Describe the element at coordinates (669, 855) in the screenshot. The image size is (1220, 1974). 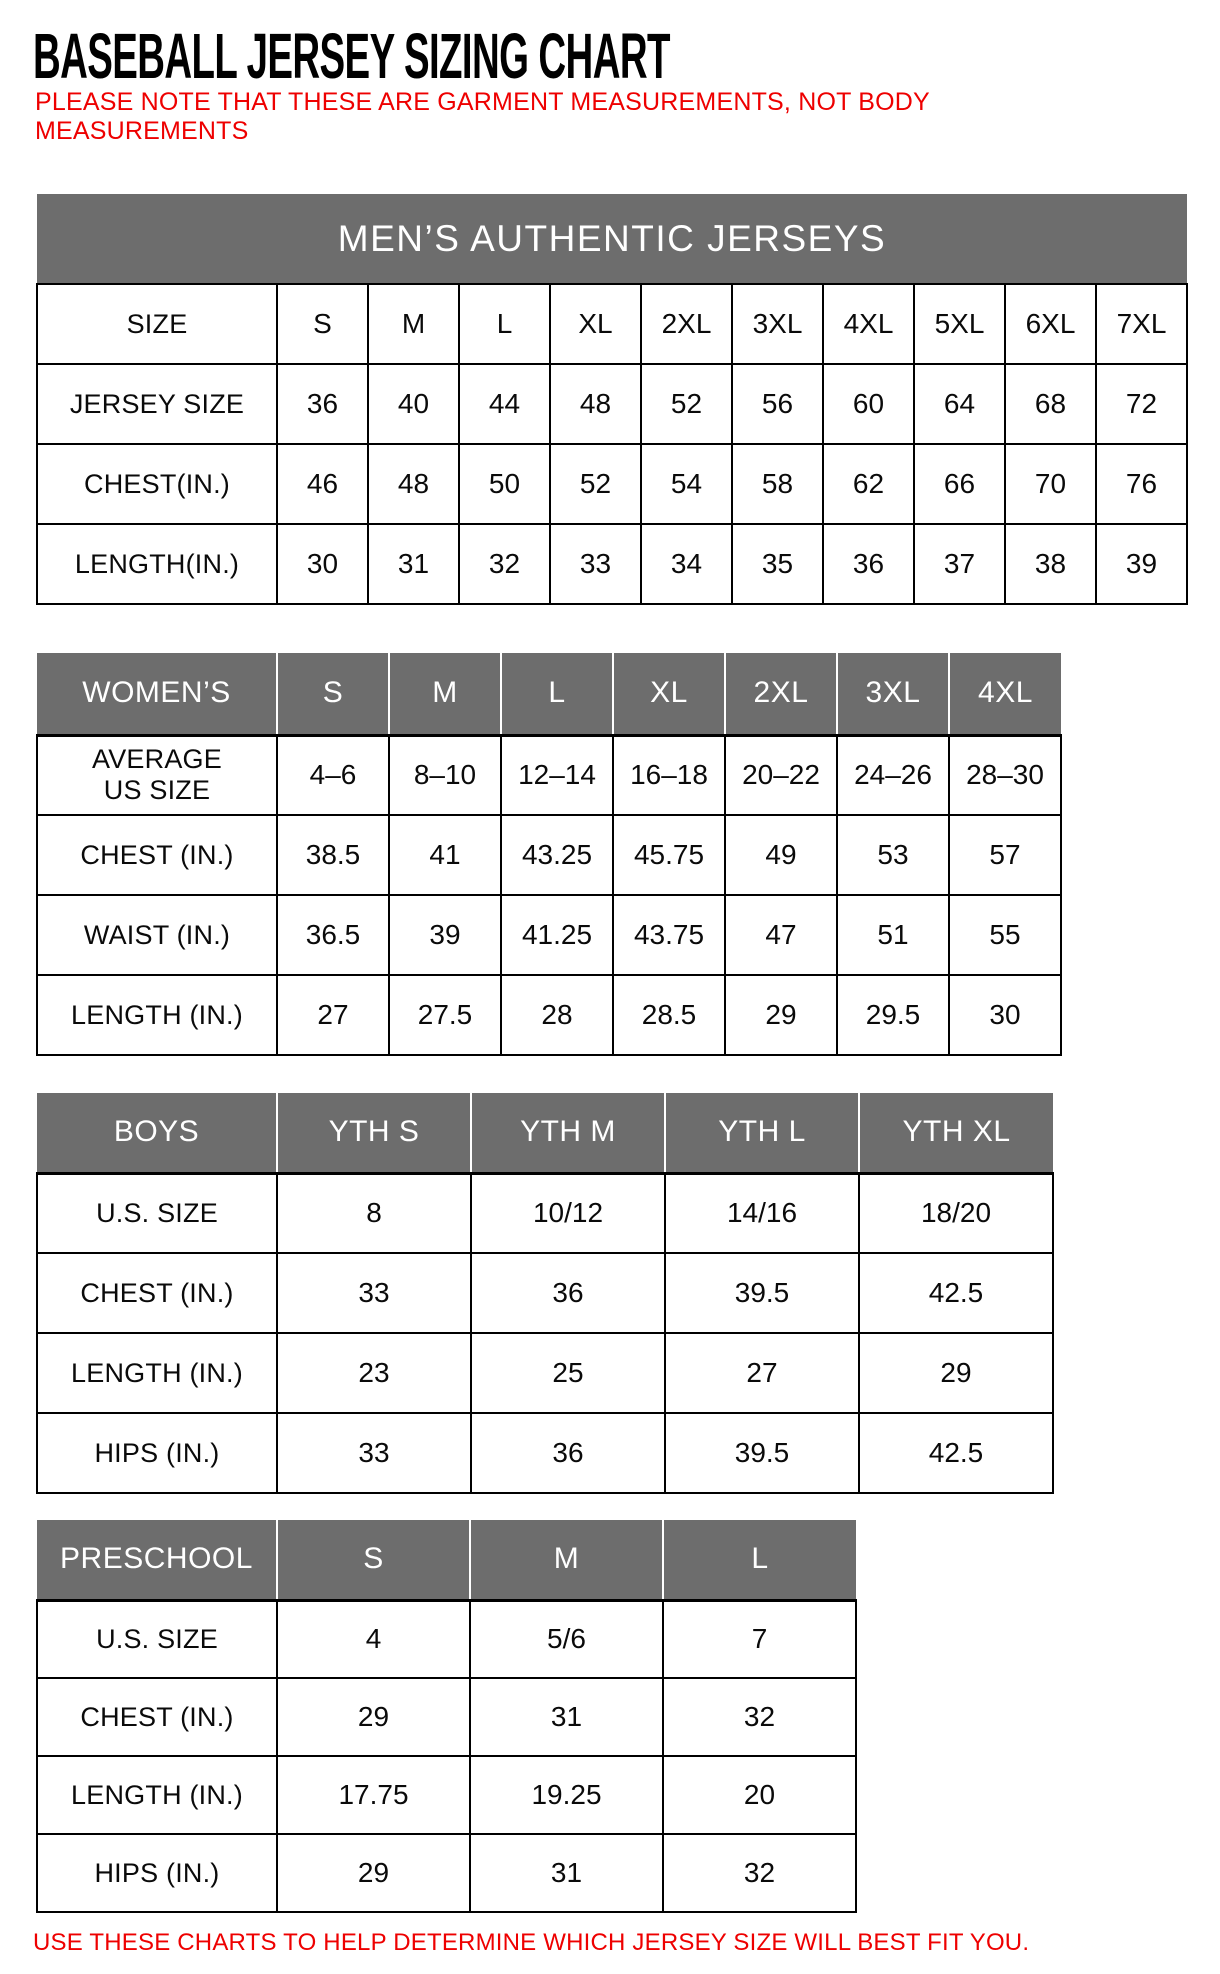
I see `womens-value-cell: 45.75` at that location.